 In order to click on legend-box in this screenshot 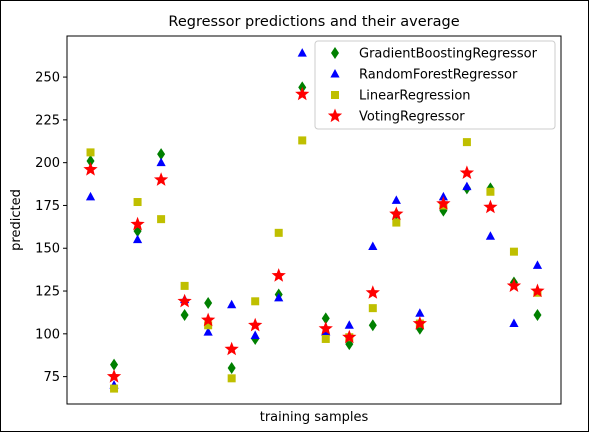, I will do `click(435, 85)`.